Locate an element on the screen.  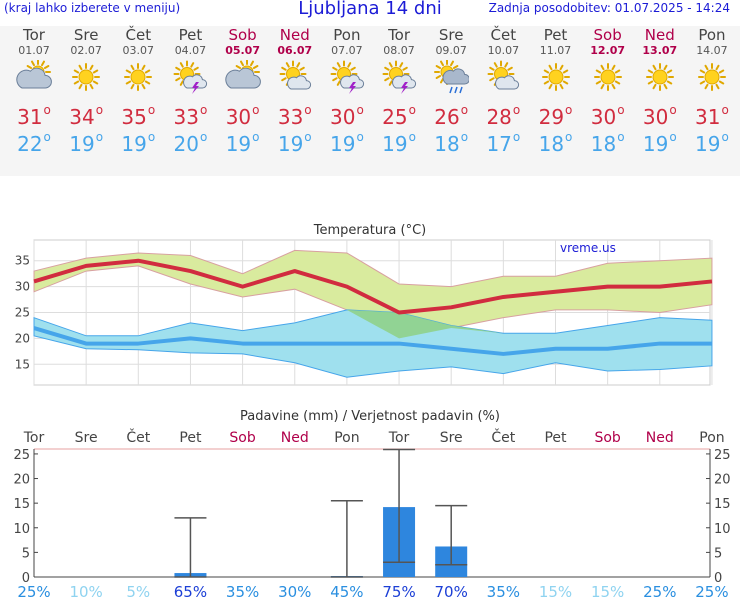
day-date: 11.07 is located at coordinates (555, 50).